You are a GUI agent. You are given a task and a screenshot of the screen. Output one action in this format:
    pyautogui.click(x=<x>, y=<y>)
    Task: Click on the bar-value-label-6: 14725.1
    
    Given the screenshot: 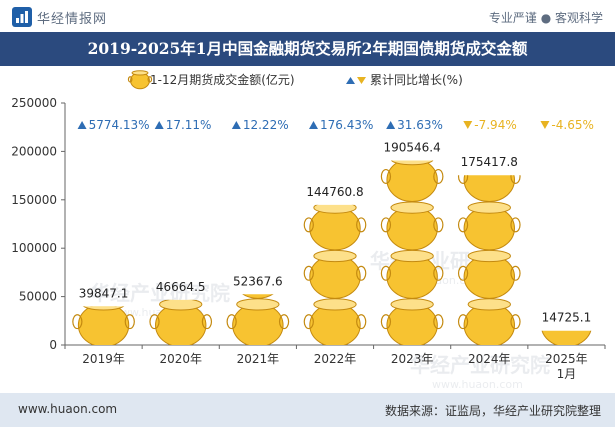 What is the action you would take?
    pyautogui.click(x=567, y=318)
    